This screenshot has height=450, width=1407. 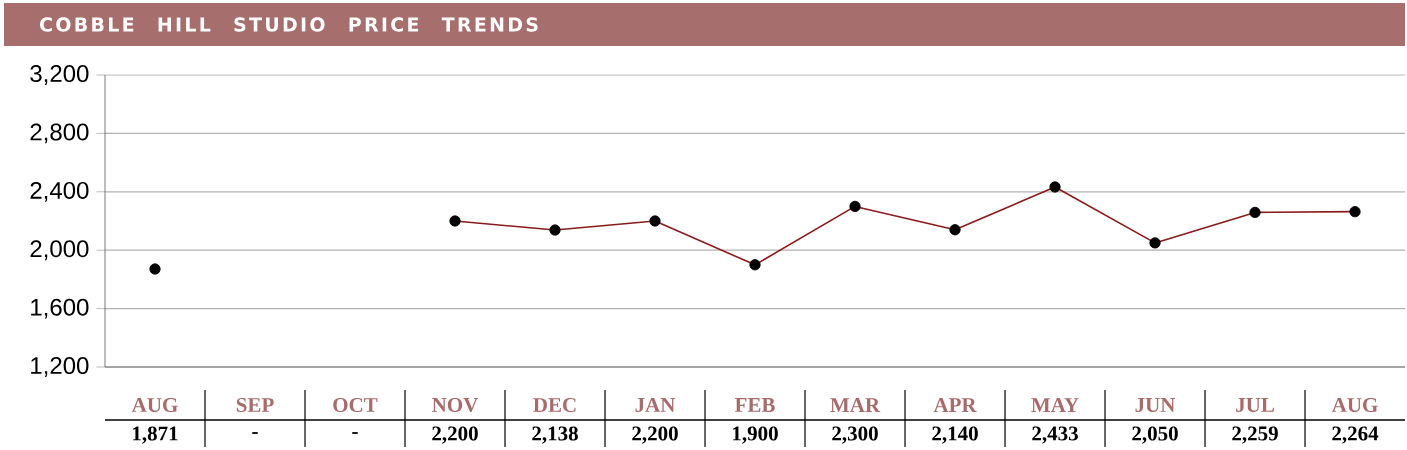 I want to click on data-label: 1,900, so click(x=755, y=435).